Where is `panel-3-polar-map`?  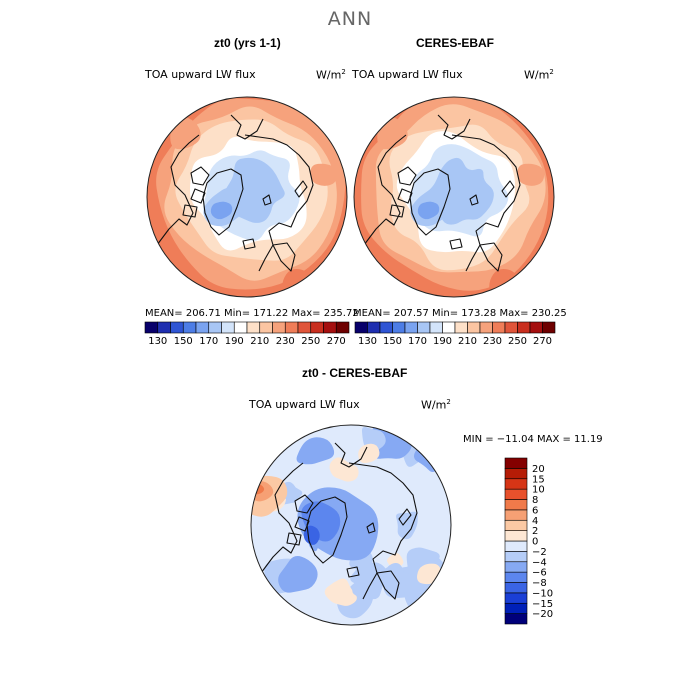
panel-3-polar-map is located at coordinates (351, 525).